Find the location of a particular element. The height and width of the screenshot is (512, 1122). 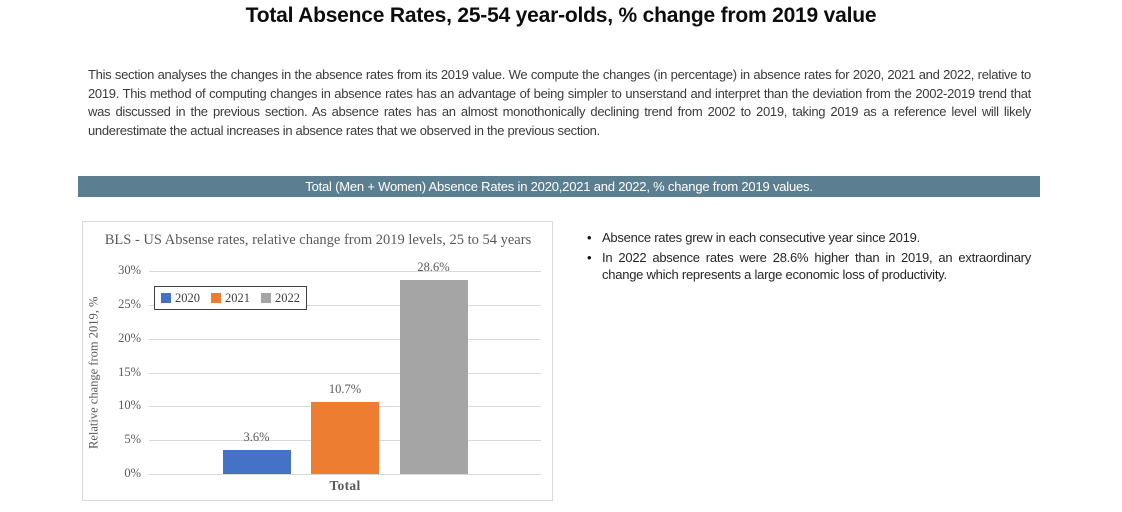

legend-item-2021: 2021 is located at coordinates (230, 298).